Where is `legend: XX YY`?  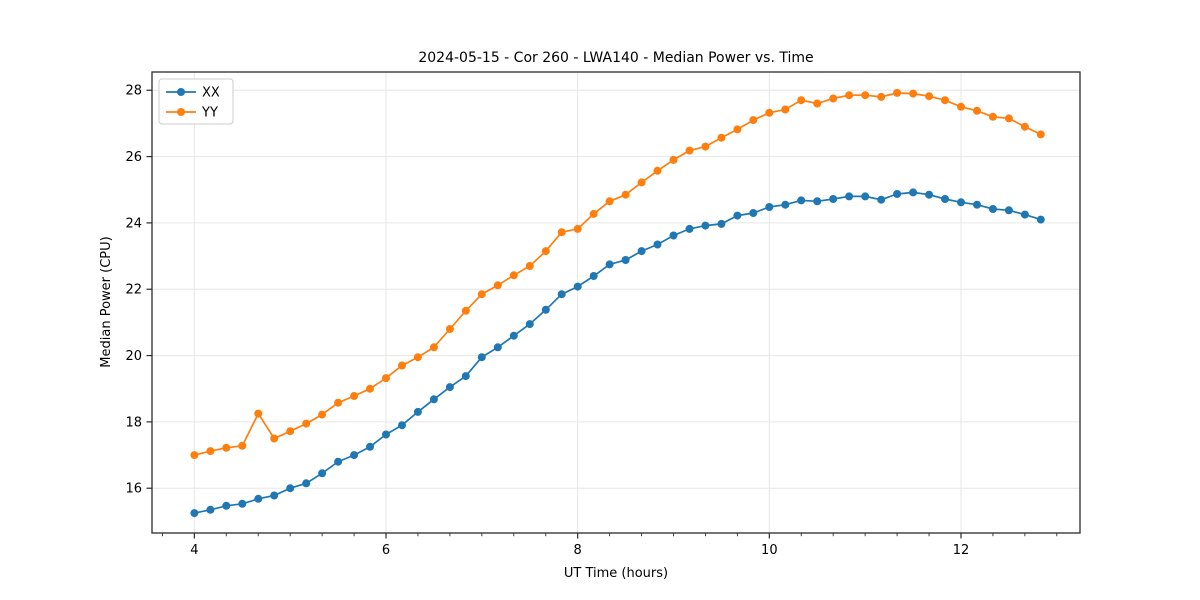
legend: XX YY is located at coordinates (196, 101).